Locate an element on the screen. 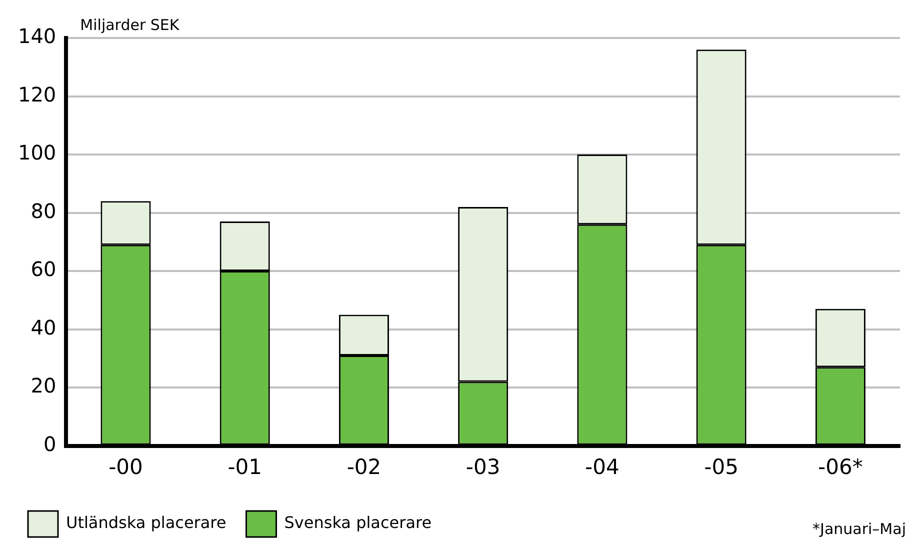 The width and height of the screenshot is (916, 555). y-axis-title: Miljarder SEK is located at coordinates (130, 25).